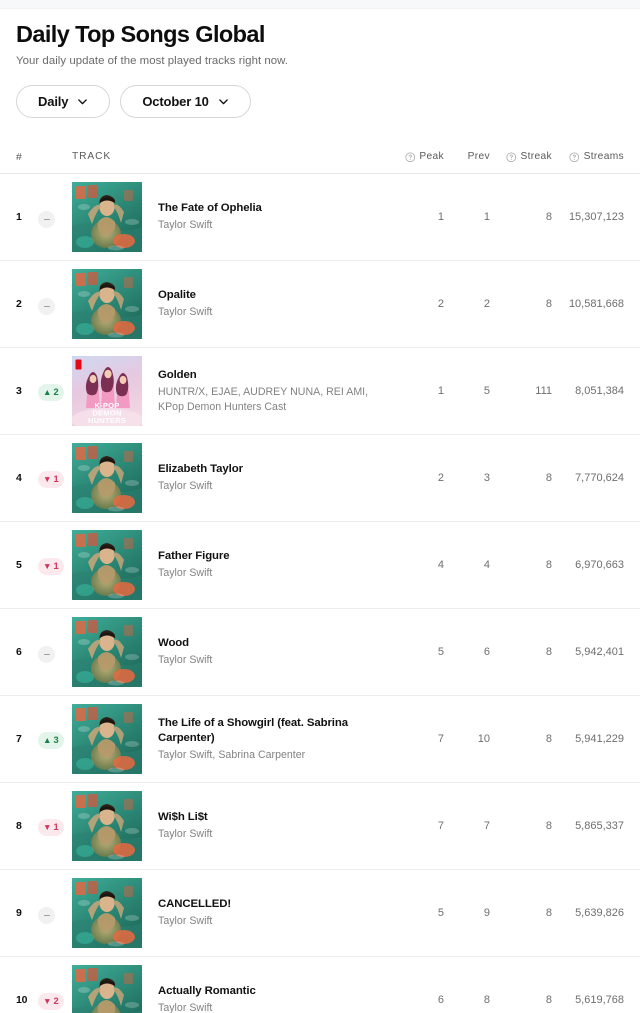  Describe the element at coordinates (19, 739) in the screenshot. I see `rank-number: 7` at that location.